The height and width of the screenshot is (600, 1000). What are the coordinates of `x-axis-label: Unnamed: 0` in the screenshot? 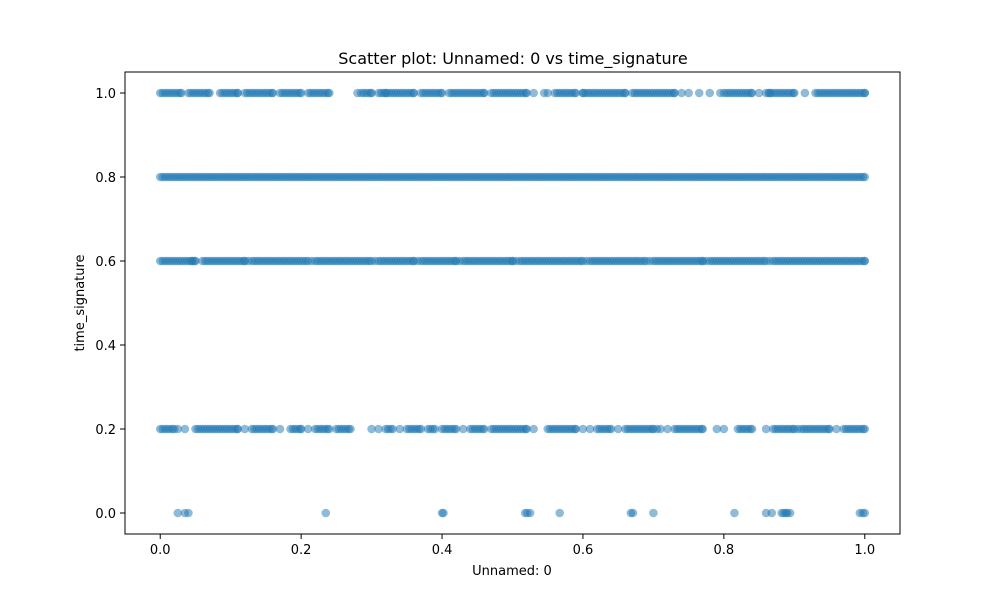 It's located at (512, 571).